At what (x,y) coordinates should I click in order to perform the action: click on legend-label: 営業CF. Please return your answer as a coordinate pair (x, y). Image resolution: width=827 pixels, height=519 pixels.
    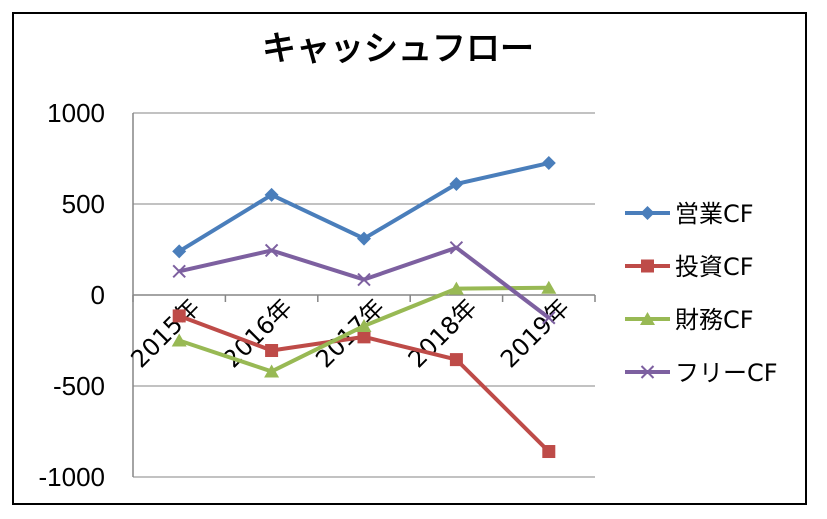
    Looking at the image, I should click on (714, 214).